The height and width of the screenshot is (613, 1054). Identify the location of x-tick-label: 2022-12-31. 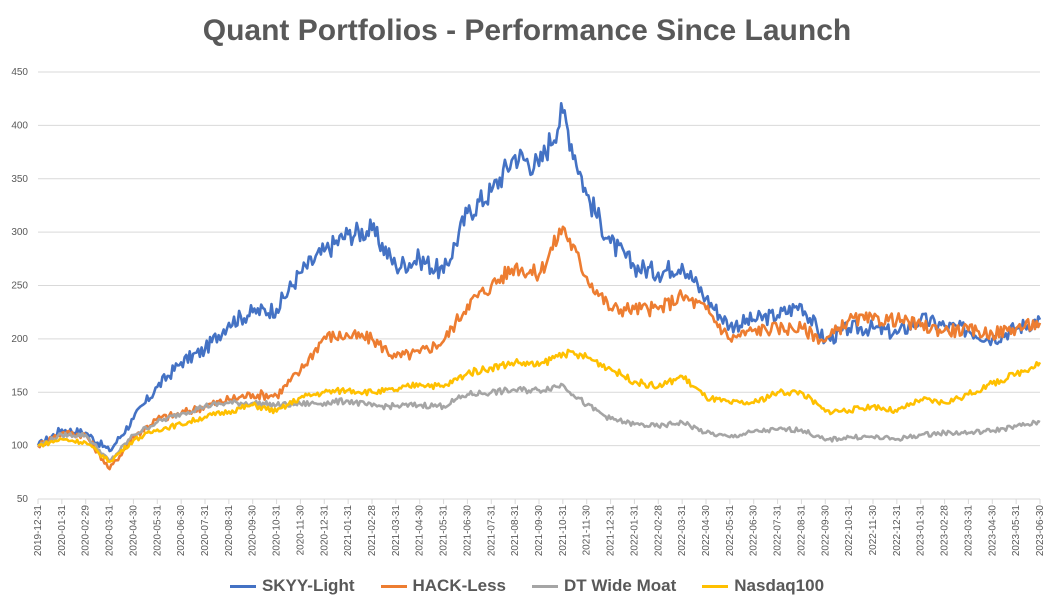
(897, 531).